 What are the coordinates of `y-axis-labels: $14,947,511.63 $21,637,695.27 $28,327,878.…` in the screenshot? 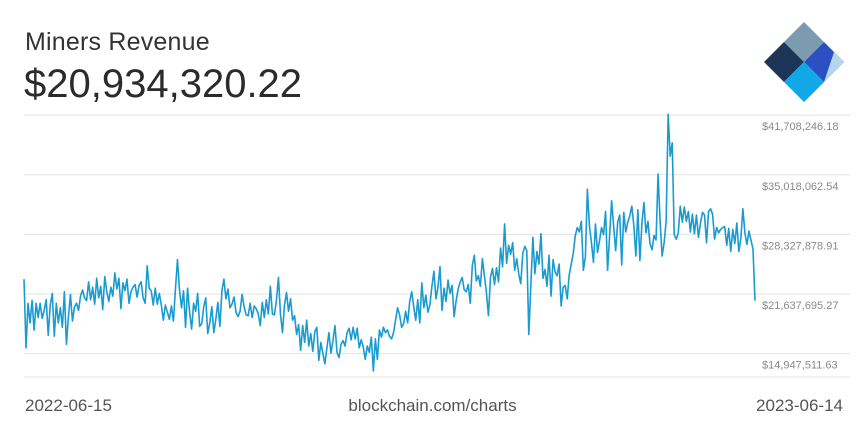 It's located at (800, 246).